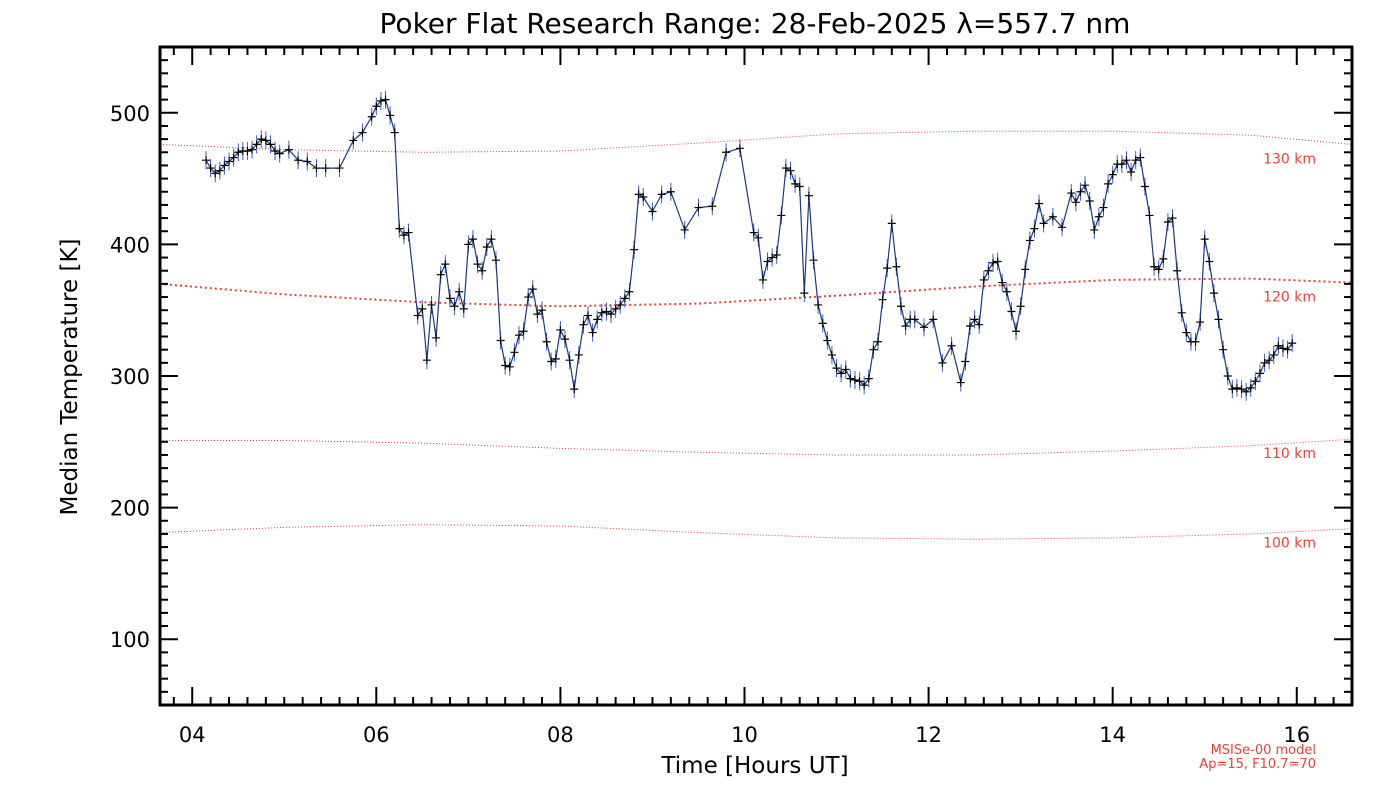 The width and height of the screenshot is (1400, 804). What do you see at coordinates (1112, 735) in the screenshot?
I see `x-tick-label: 14` at bounding box center [1112, 735].